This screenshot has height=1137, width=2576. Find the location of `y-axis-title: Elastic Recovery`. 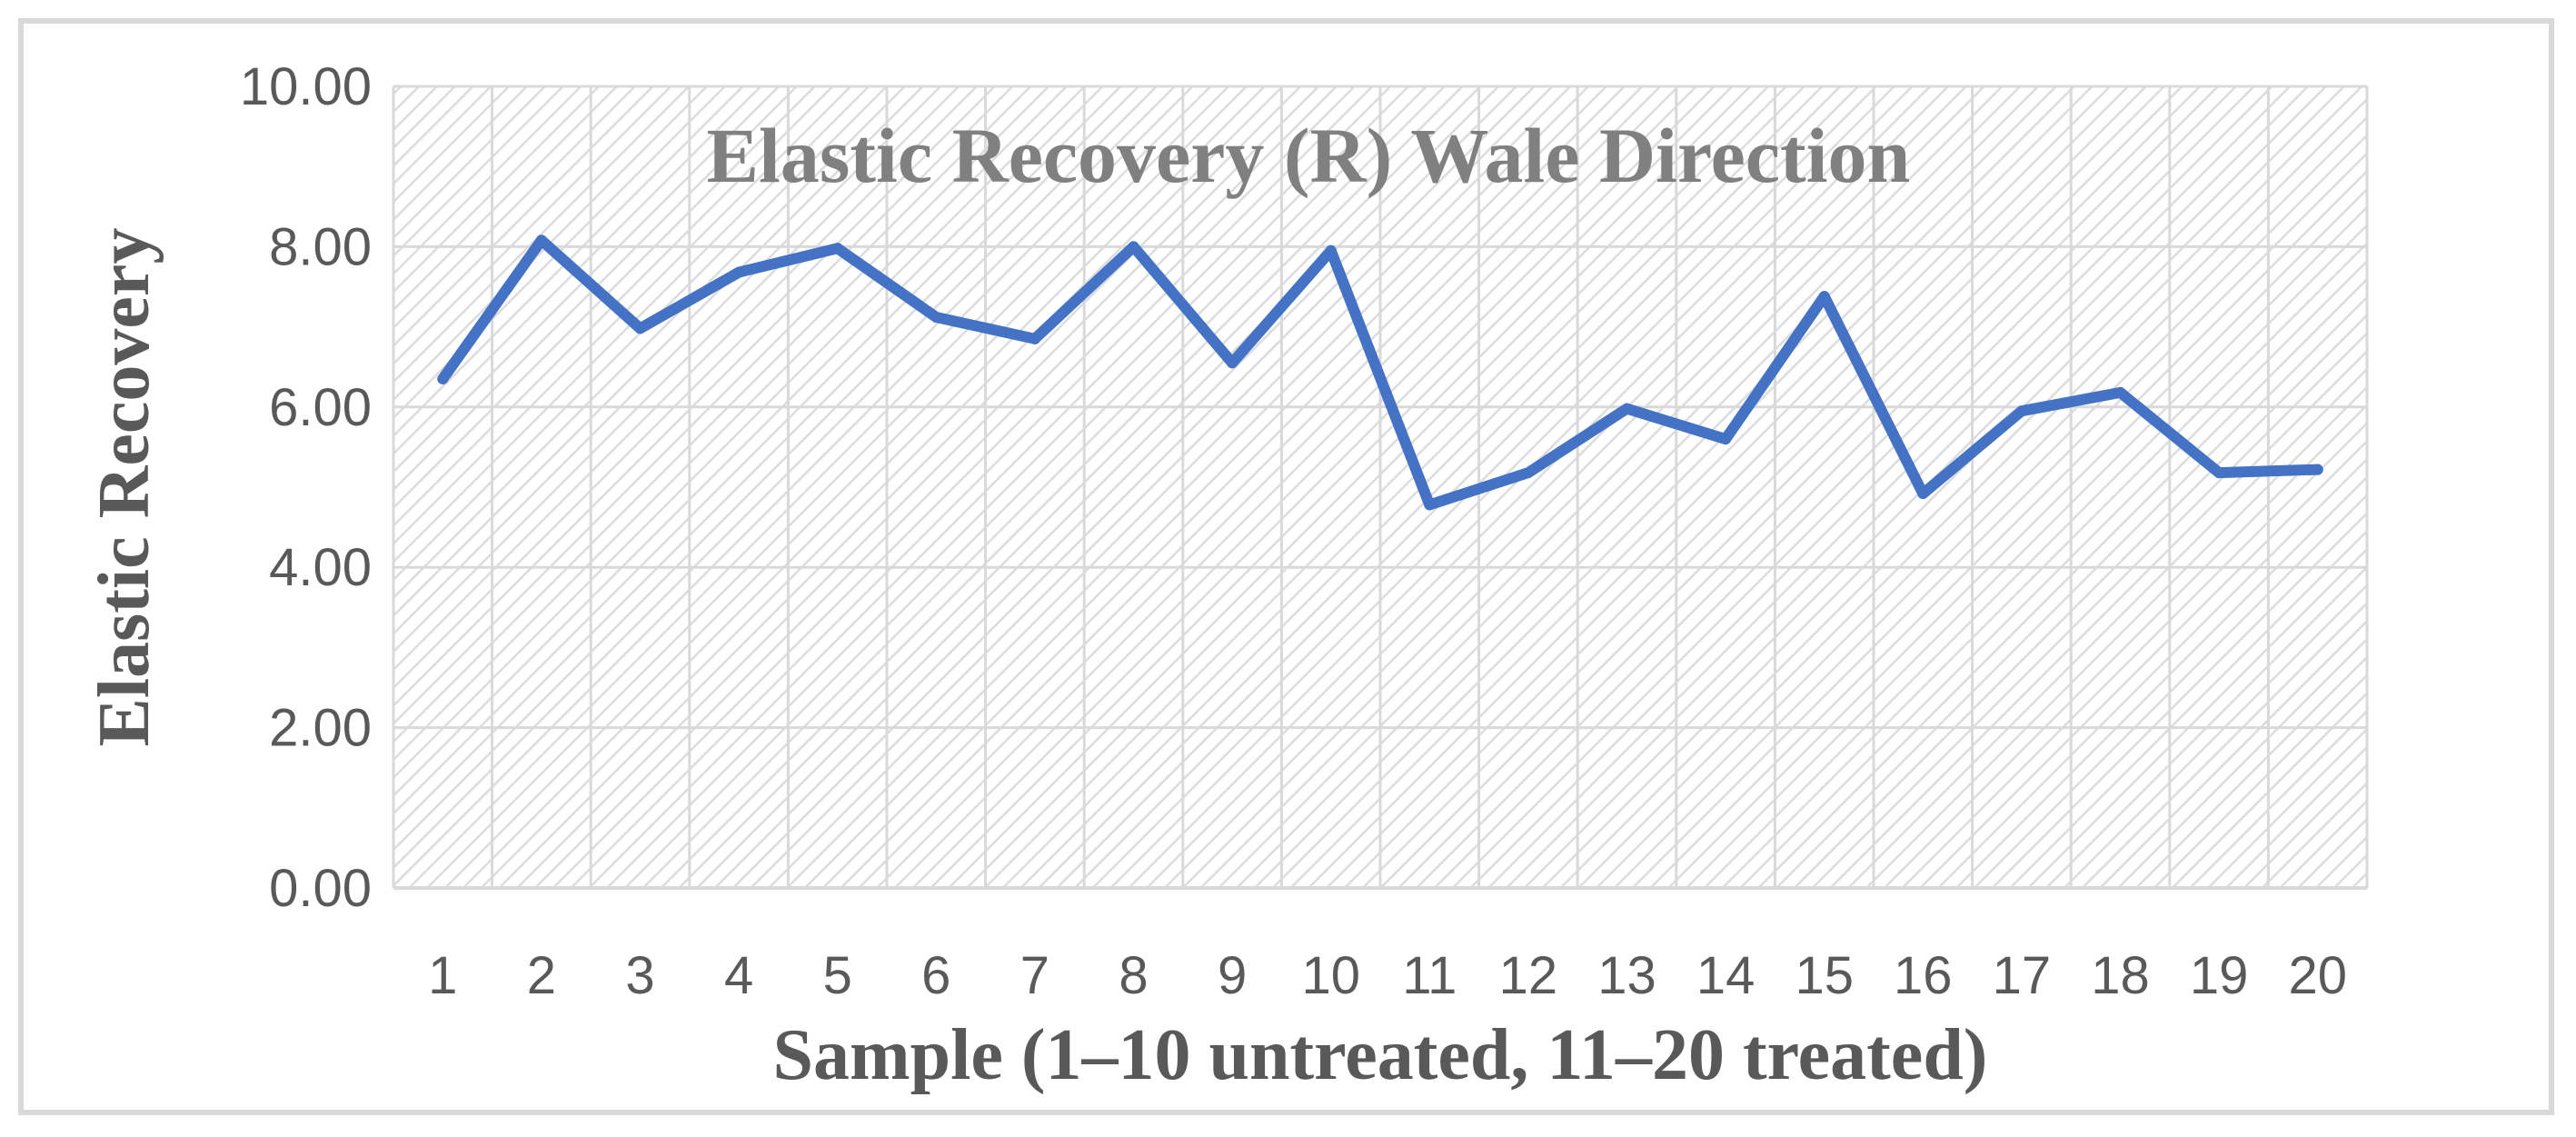

y-axis-title: Elastic Recovery is located at coordinates (125, 488).